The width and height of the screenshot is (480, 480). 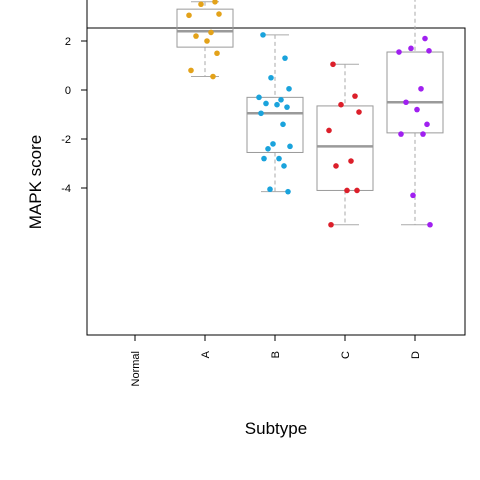 I want to click on y-axis-title: MAPK score, so click(x=35, y=182).